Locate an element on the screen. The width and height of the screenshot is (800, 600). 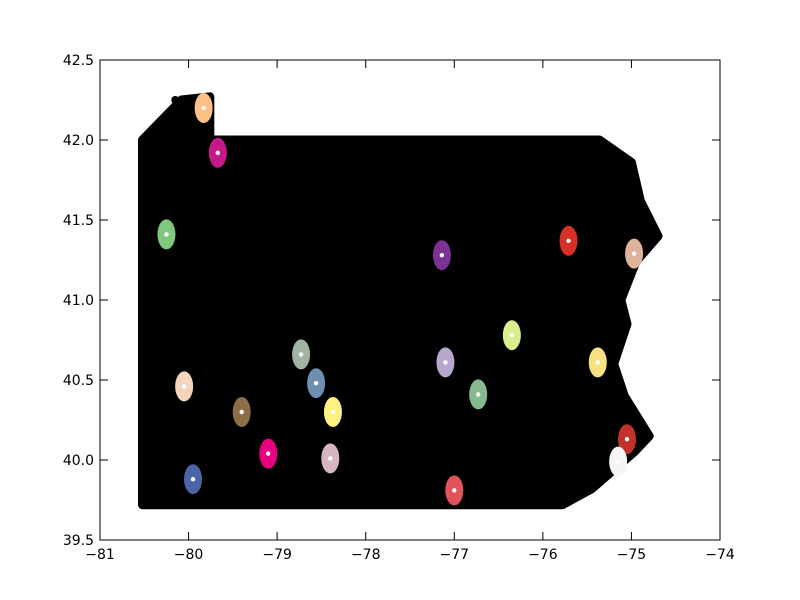
y-tick-label-0: 39.5 is located at coordinates (78, 541).